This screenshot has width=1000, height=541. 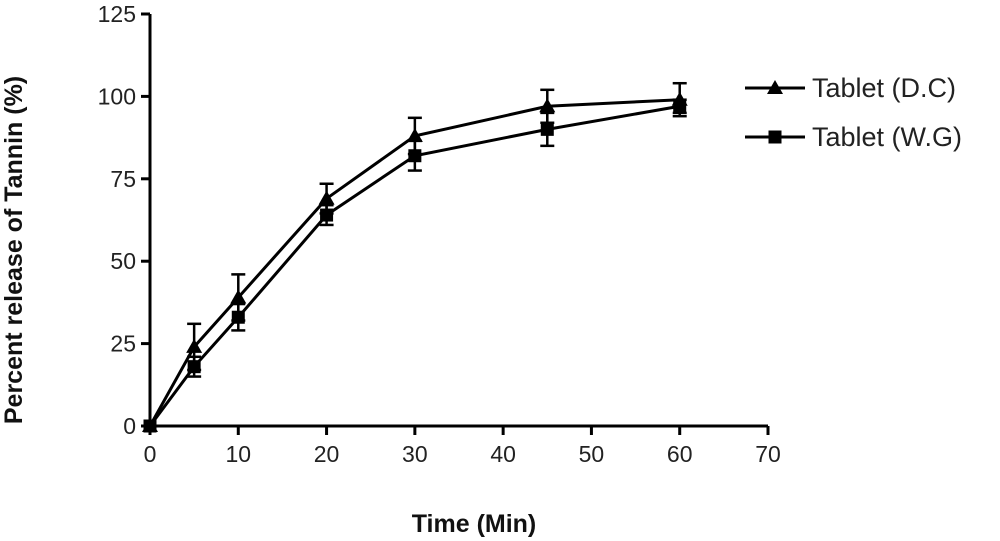 I want to click on y-tick-label: 50, so click(x=123, y=261).